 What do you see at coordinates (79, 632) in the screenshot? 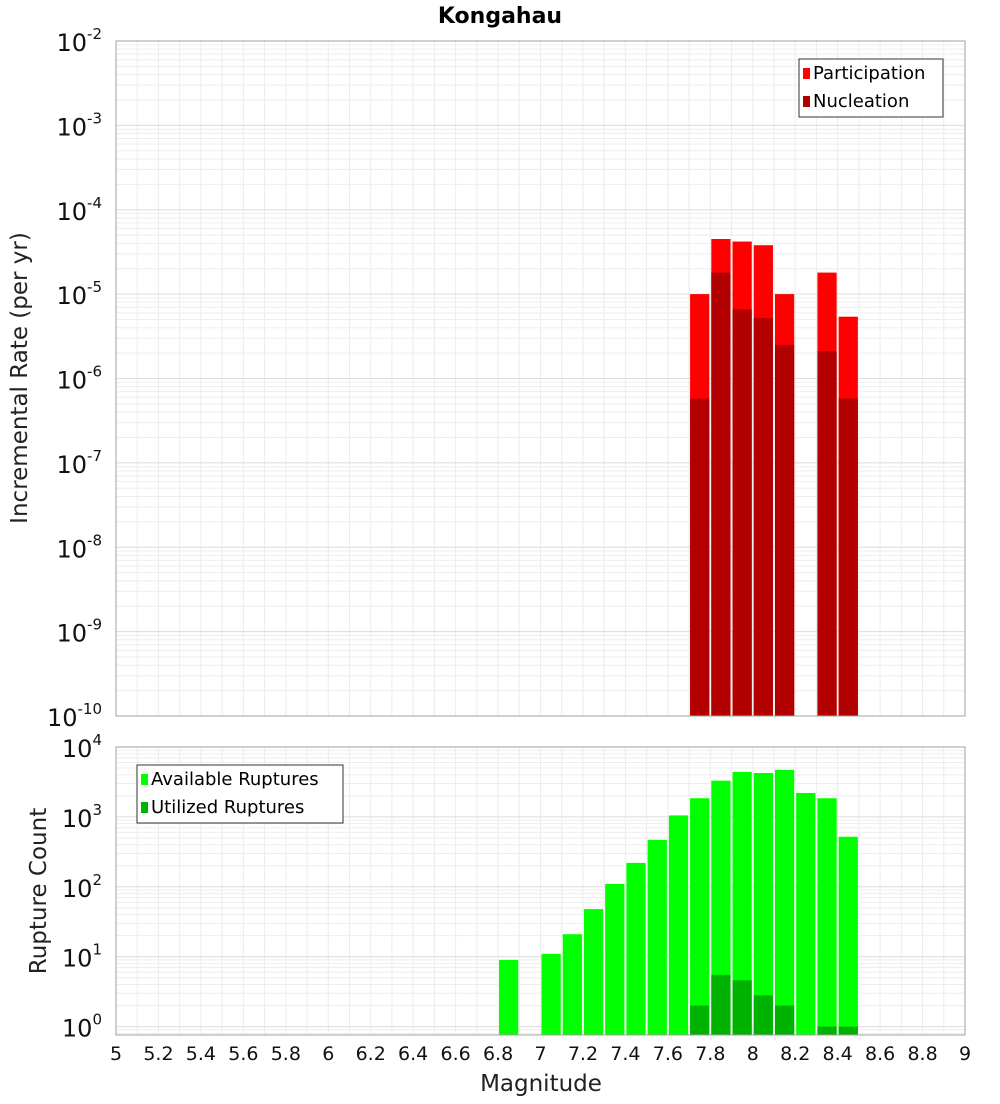
I see `y-tick-label: 10⁻⁹` at bounding box center [79, 632].